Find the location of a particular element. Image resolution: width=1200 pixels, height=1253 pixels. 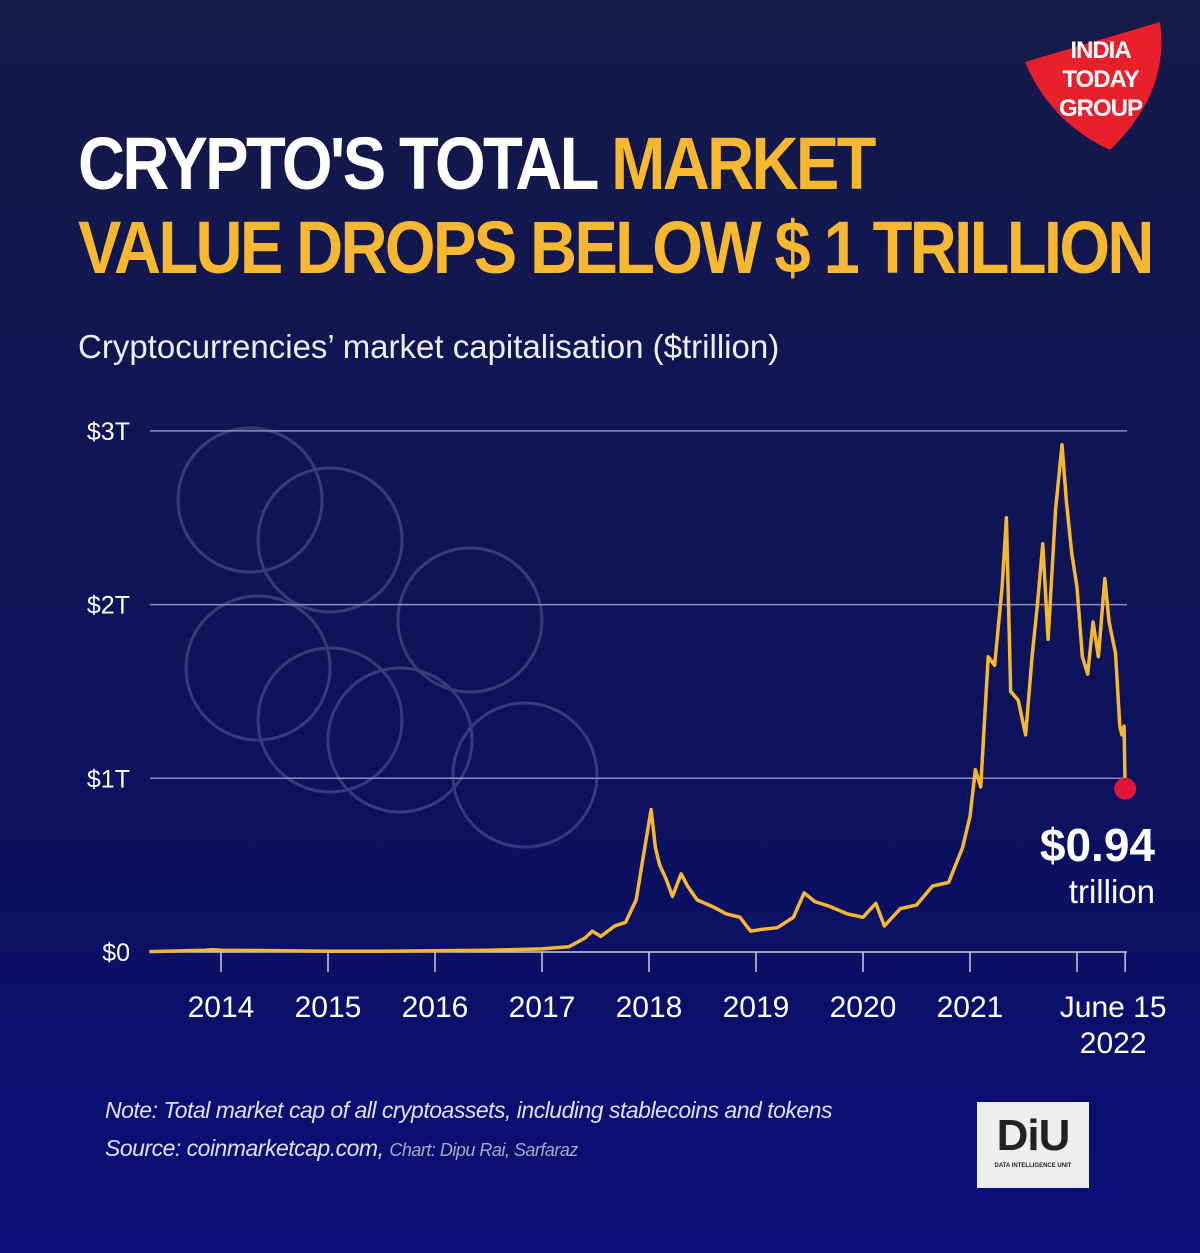

x-tick-label: June 15 is located at coordinates (1113, 1007).